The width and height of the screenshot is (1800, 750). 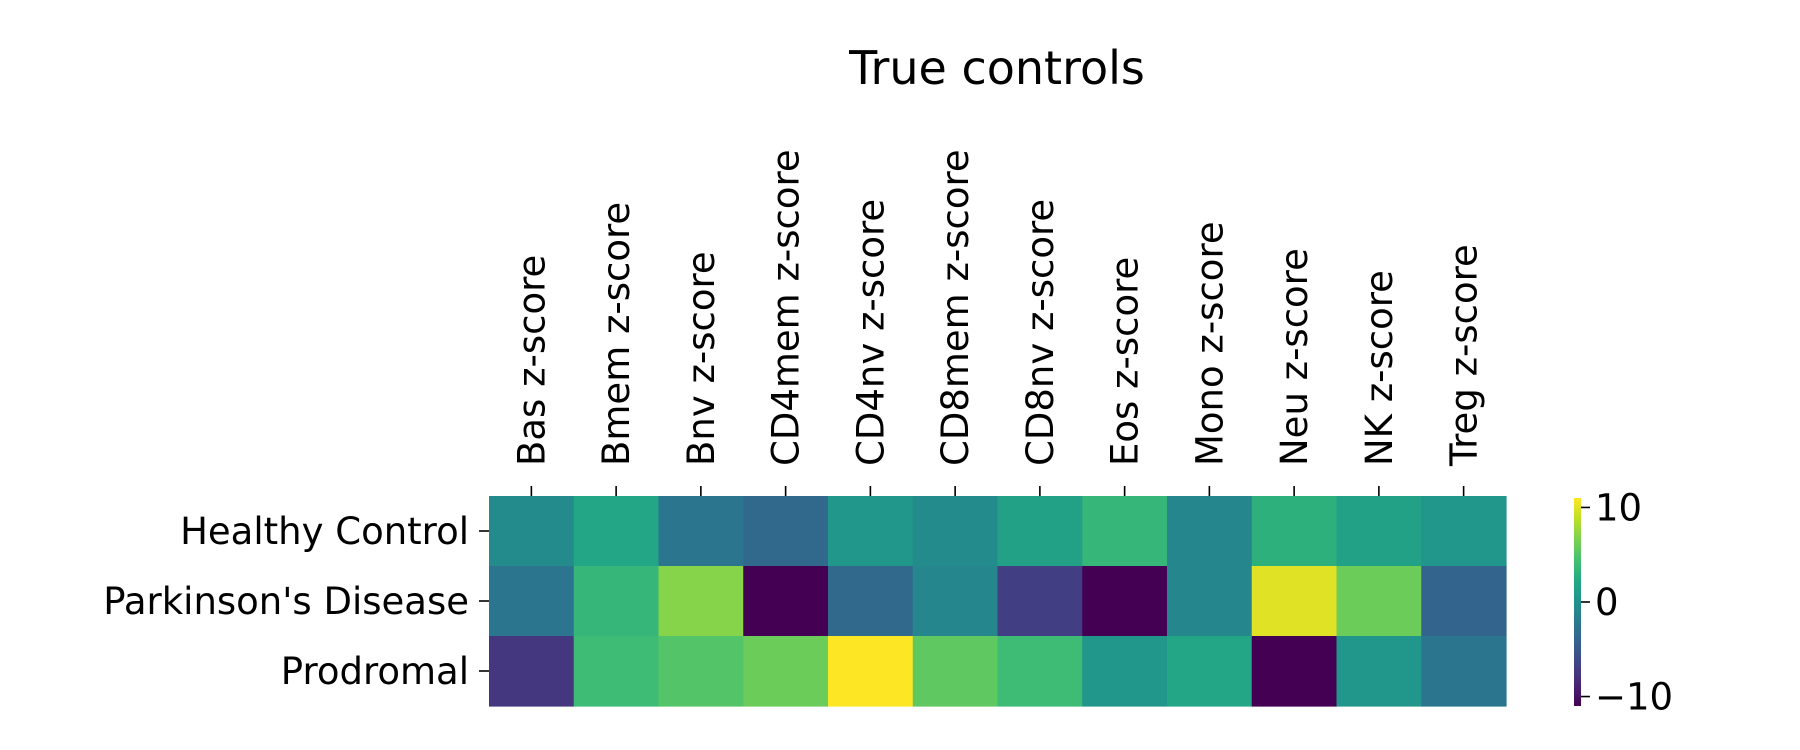 What do you see at coordinates (786, 307) in the screenshot?
I see `column-tick-label: CD4mem z-score` at bounding box center [786, 307].